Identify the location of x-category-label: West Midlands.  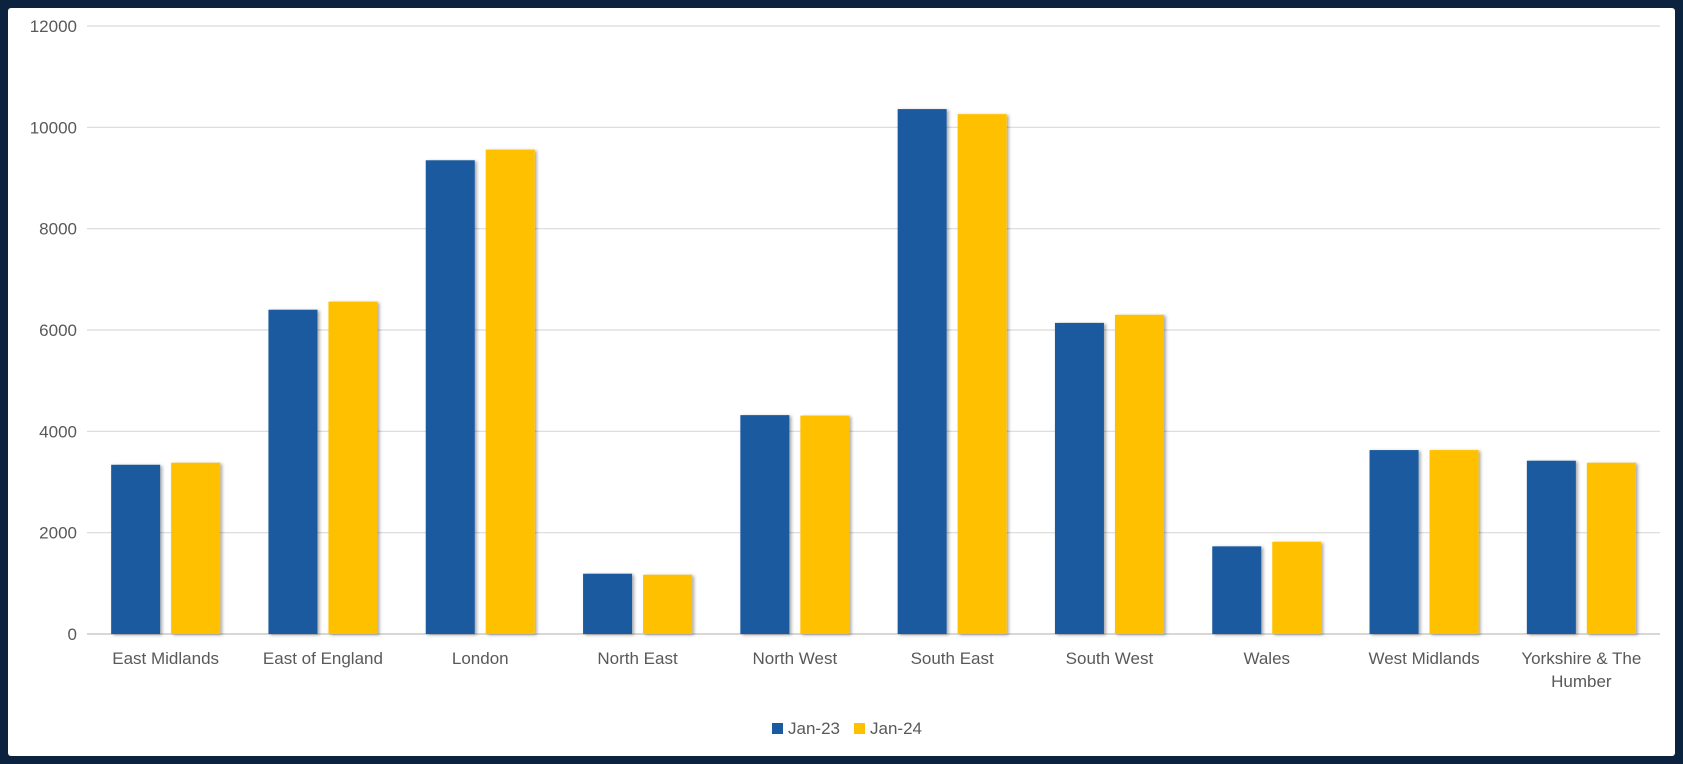
(1423, 658).